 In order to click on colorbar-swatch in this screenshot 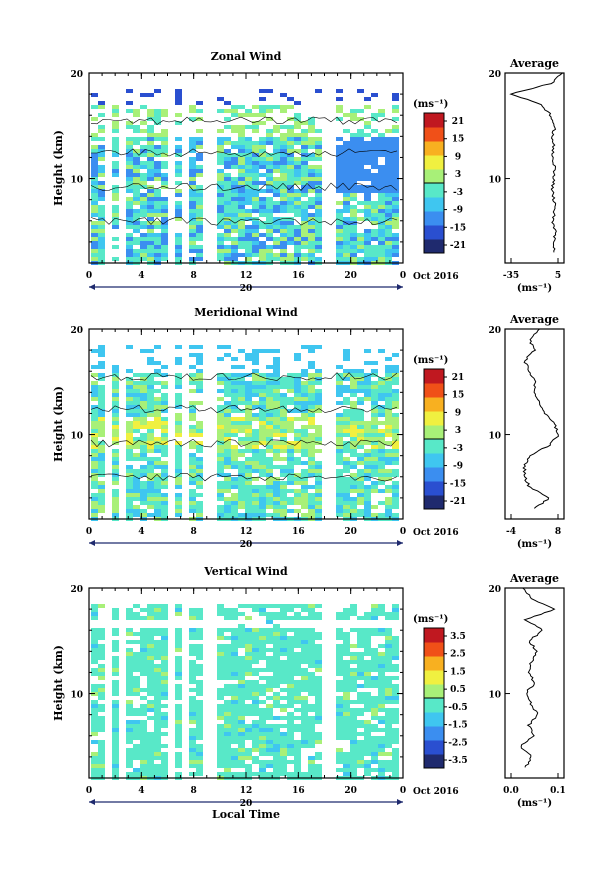, I will do `click(434, 705)`.